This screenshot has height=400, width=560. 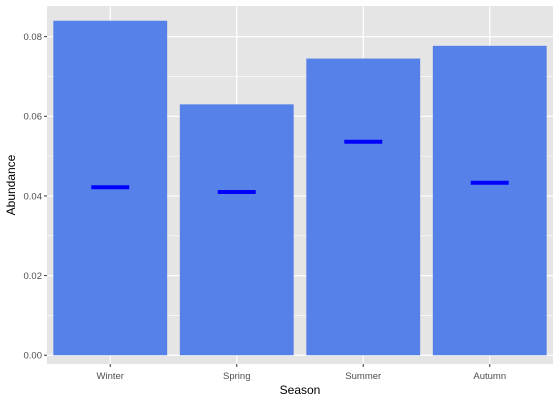 I want to click on x-tick-label: Winter, so click(x=110, y=376).